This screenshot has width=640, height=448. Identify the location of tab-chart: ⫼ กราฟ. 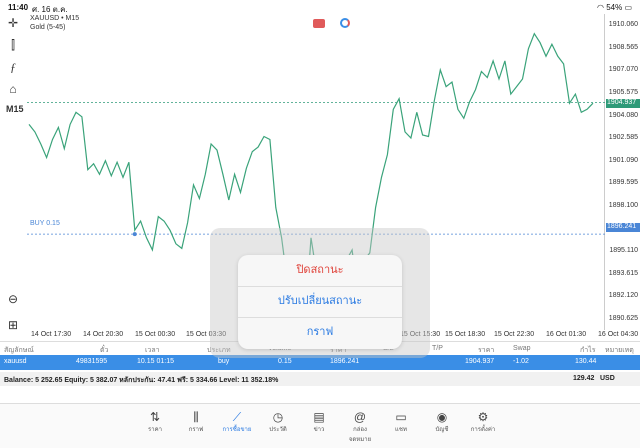
(196, 422).